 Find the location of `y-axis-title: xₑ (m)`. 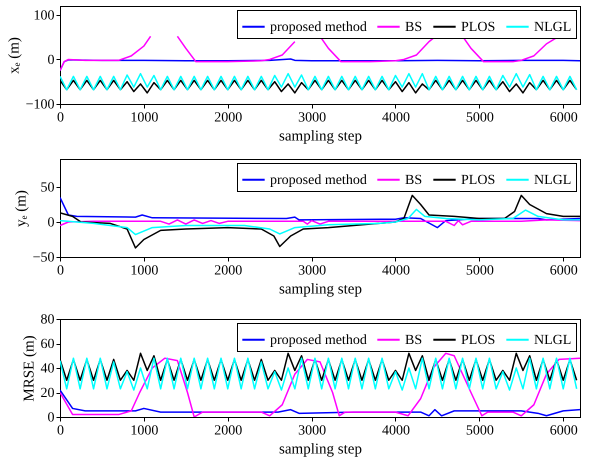

y-axis-title: xₑ (m) is located at coordinates (14, 55).